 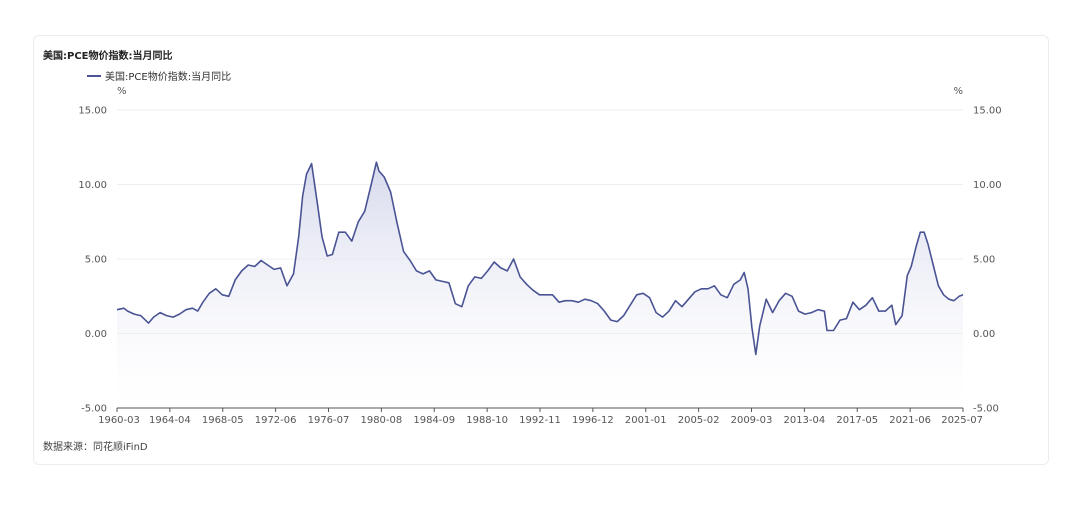 I want to click on y-unit-left: %, so click(x=122, y=91).